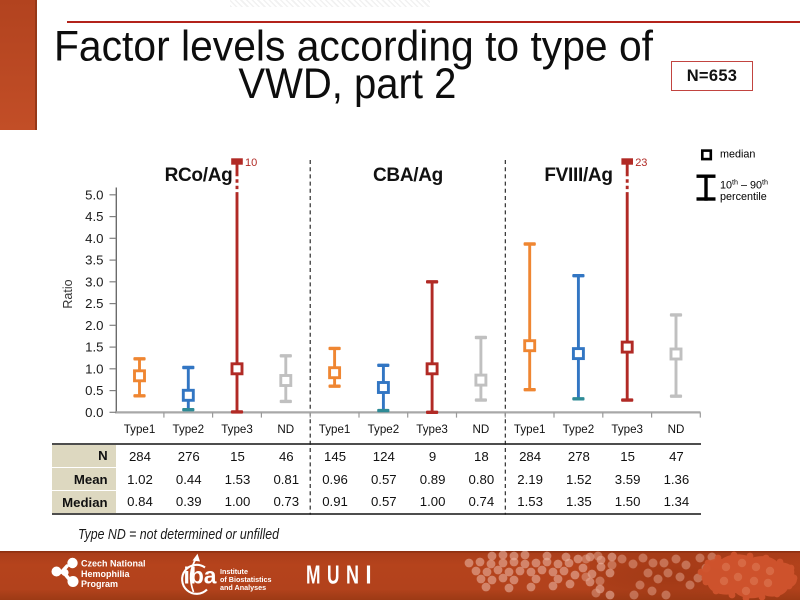 This screenshot has height=600, width=800. What do you see at coordinates (94, 325) in the screenshot?
I see `svg-text: 2.0` at bounding box center [94, 325].